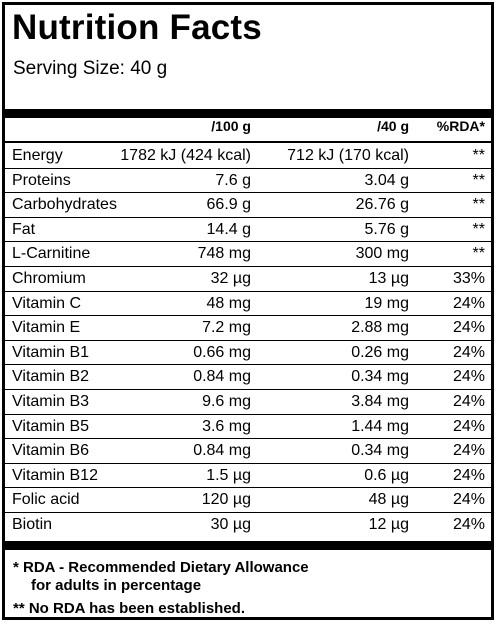  Describe the element at coordinates (51, 426) in the screenshot. I see `nutrient-name: Vitamin B5` at that location.